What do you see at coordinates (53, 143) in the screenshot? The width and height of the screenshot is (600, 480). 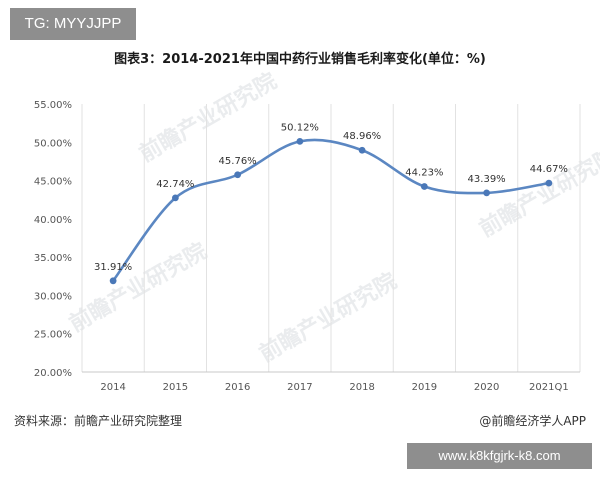 I see `y-tick-label: 50.00%` at bounding box center [53, 143].